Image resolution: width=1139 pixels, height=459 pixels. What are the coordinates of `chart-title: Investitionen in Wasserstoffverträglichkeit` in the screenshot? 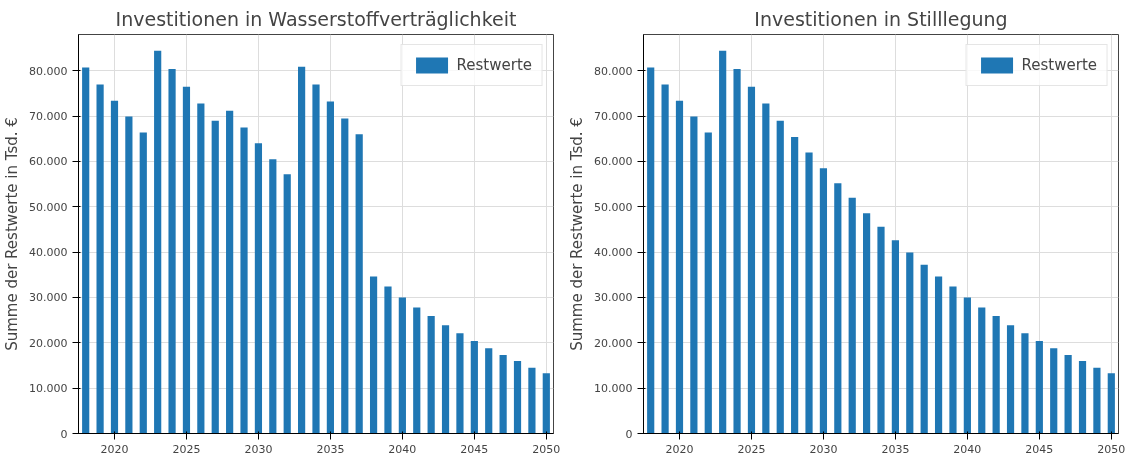 It's located at (316, 18).